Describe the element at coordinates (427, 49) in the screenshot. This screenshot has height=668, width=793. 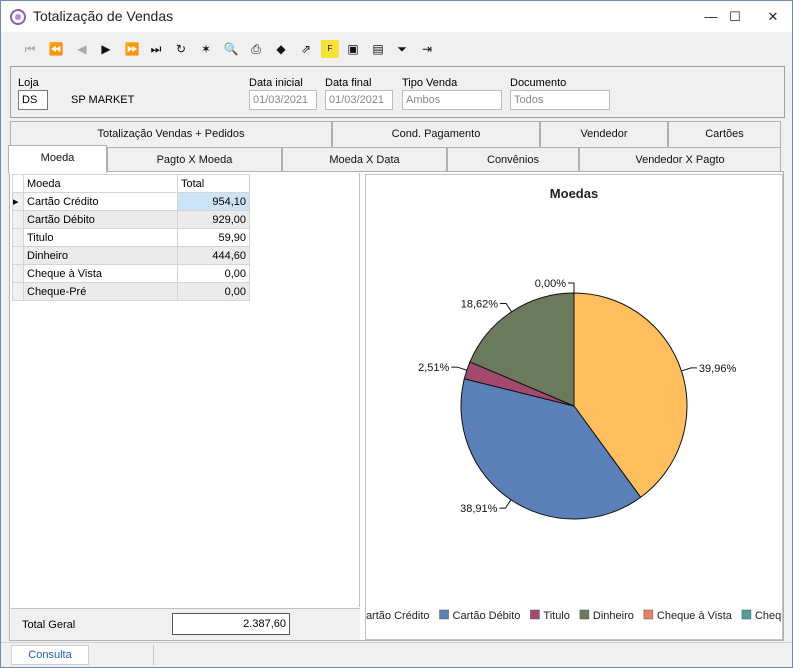
I see `exit-icon: ⇥` at that location.